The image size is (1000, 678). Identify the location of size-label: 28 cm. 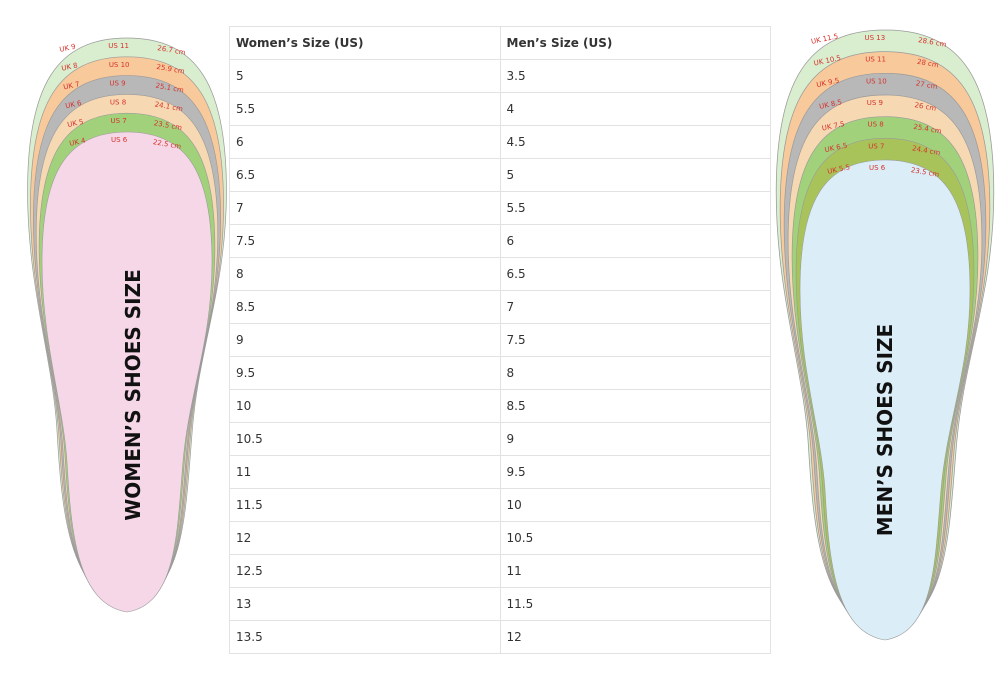
(927, 64).